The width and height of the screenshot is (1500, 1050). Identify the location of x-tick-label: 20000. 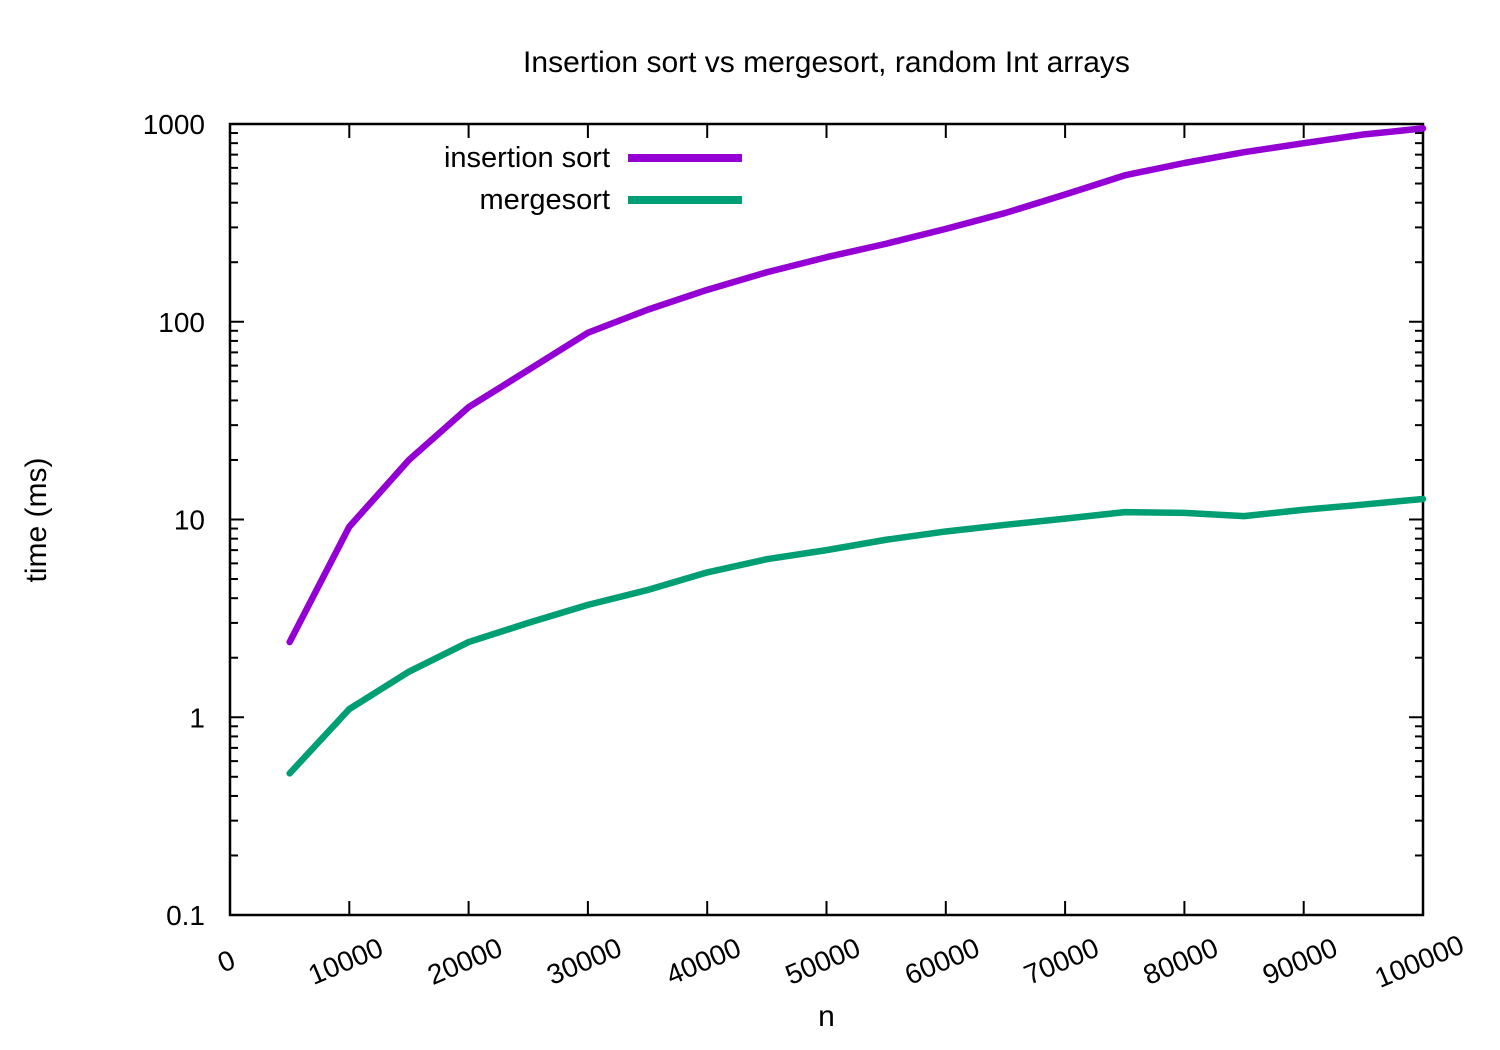
(465, 961).